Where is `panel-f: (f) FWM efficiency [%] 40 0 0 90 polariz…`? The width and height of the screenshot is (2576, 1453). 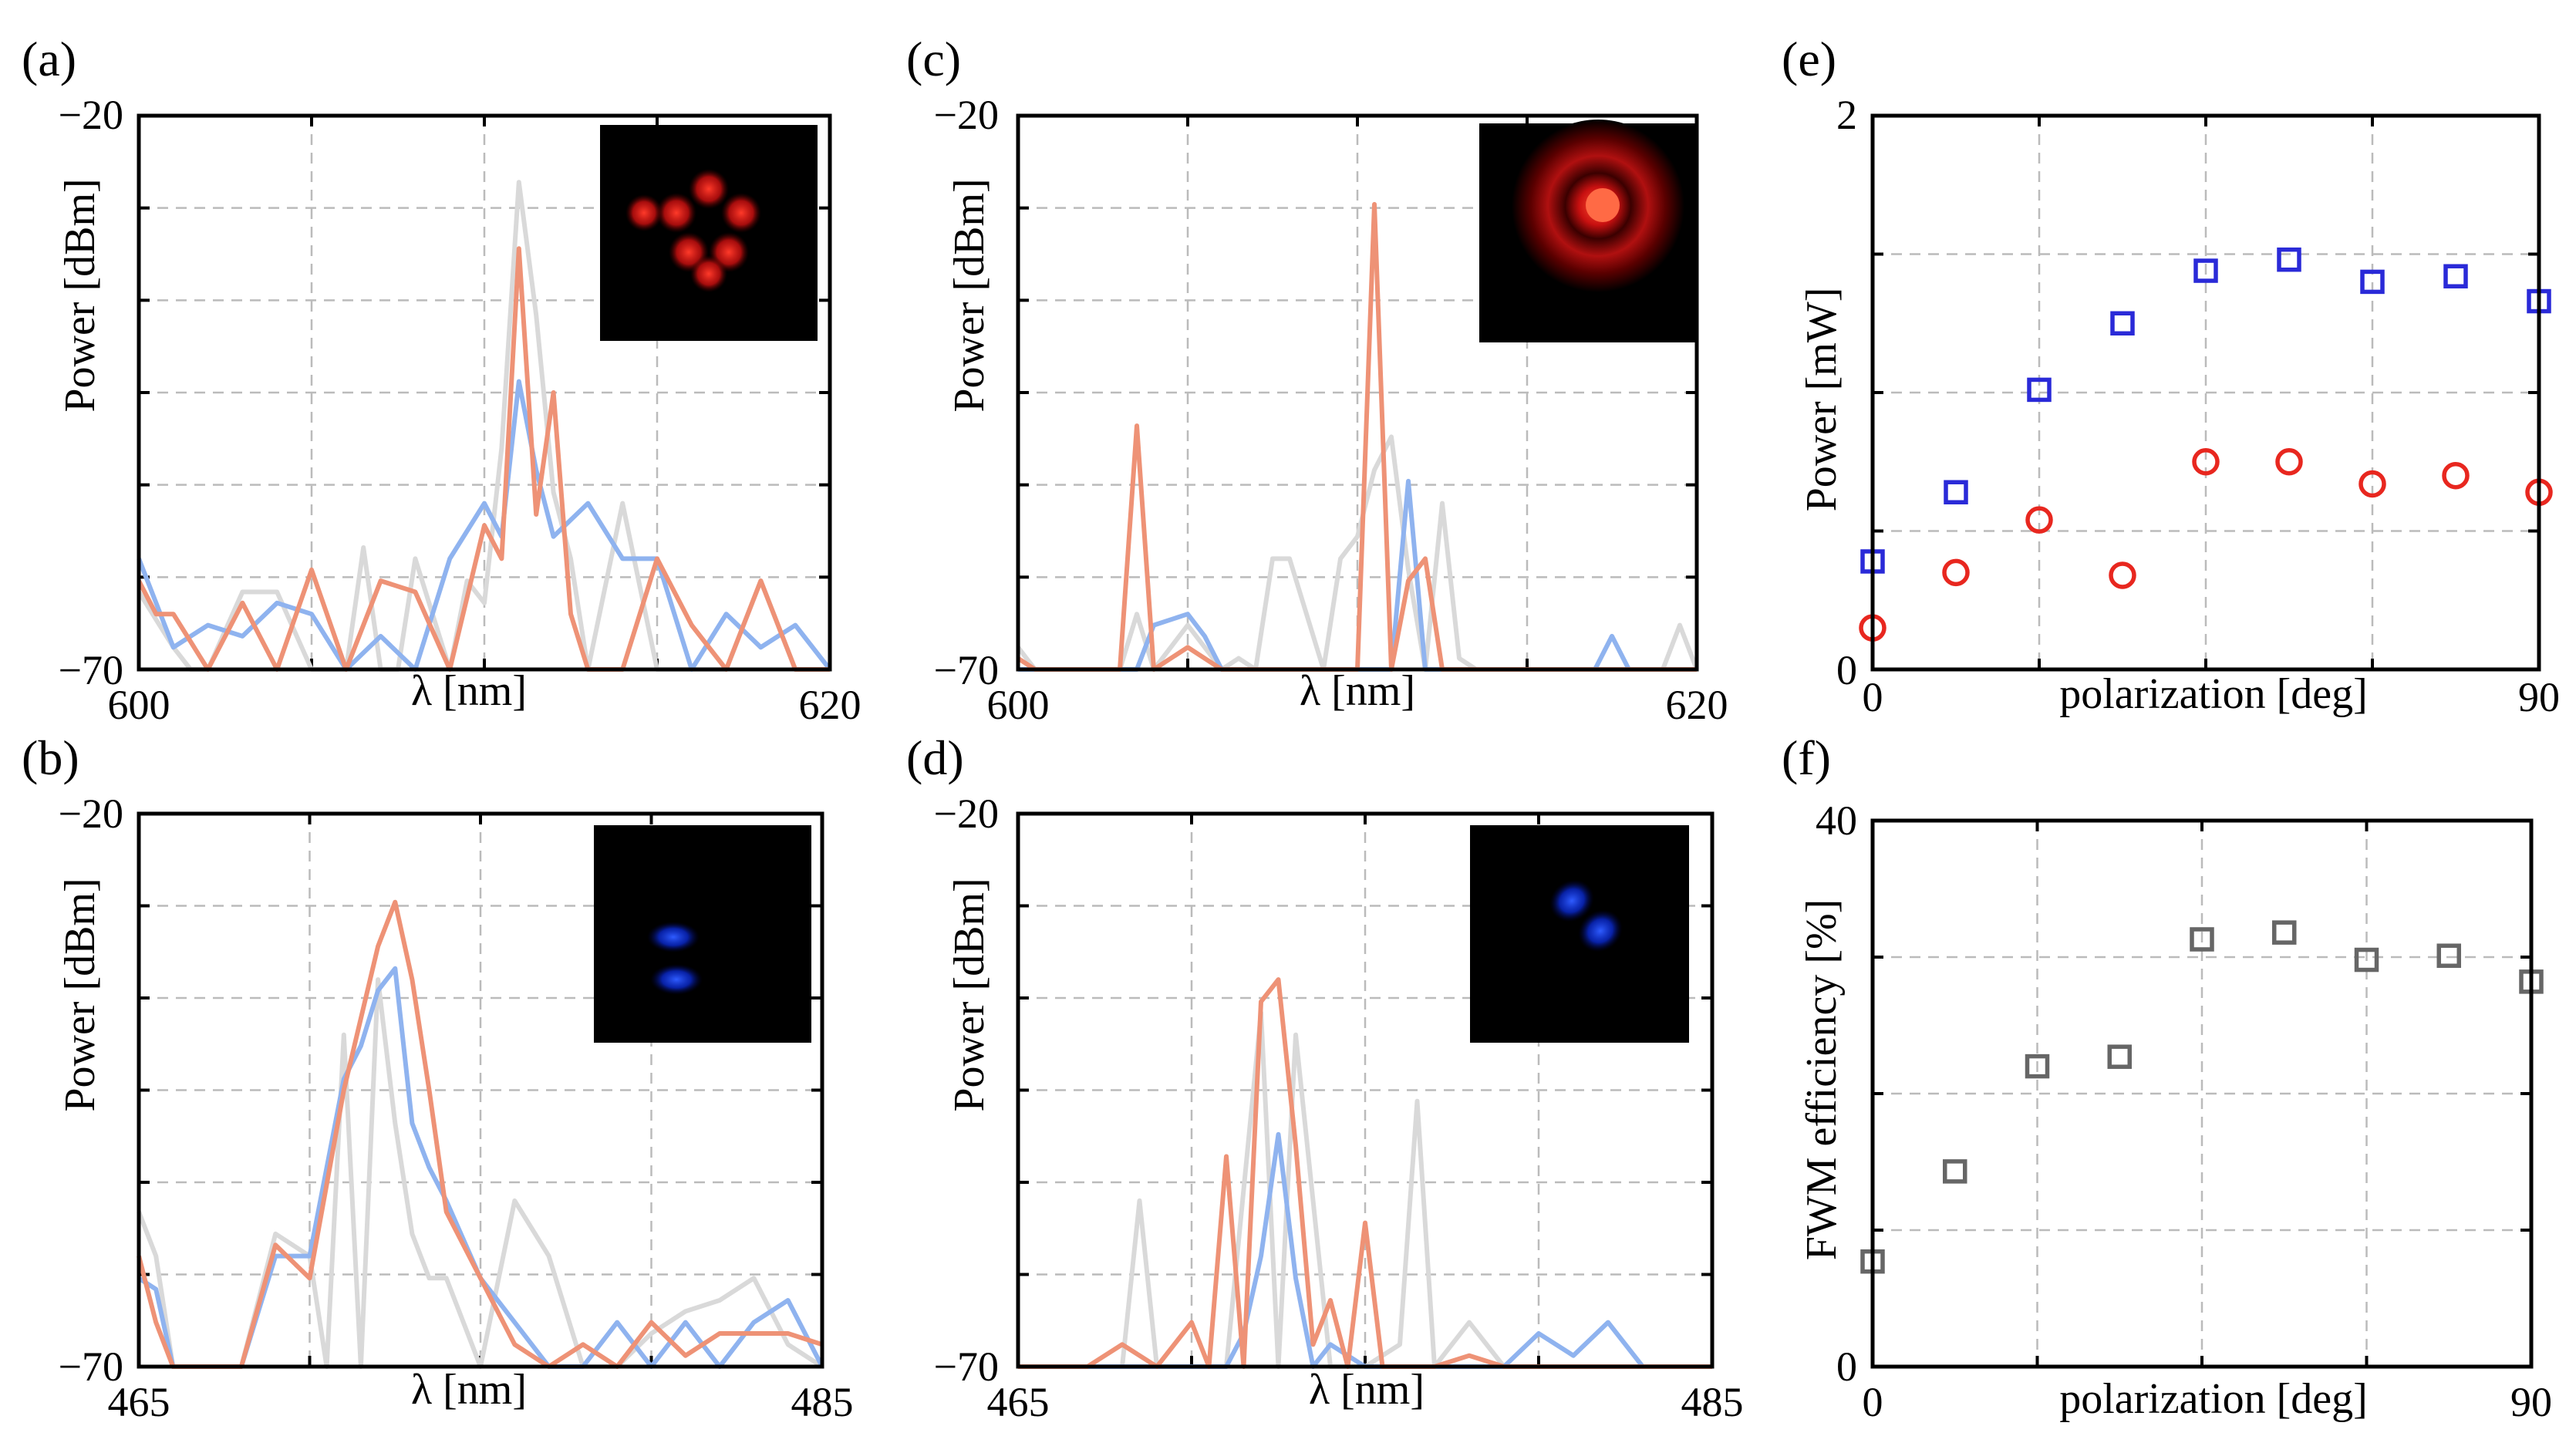 panel-f: (f) FWM efficiency [%] 40 0 0 90 polariz… is located at coordinates (2167, 1077).